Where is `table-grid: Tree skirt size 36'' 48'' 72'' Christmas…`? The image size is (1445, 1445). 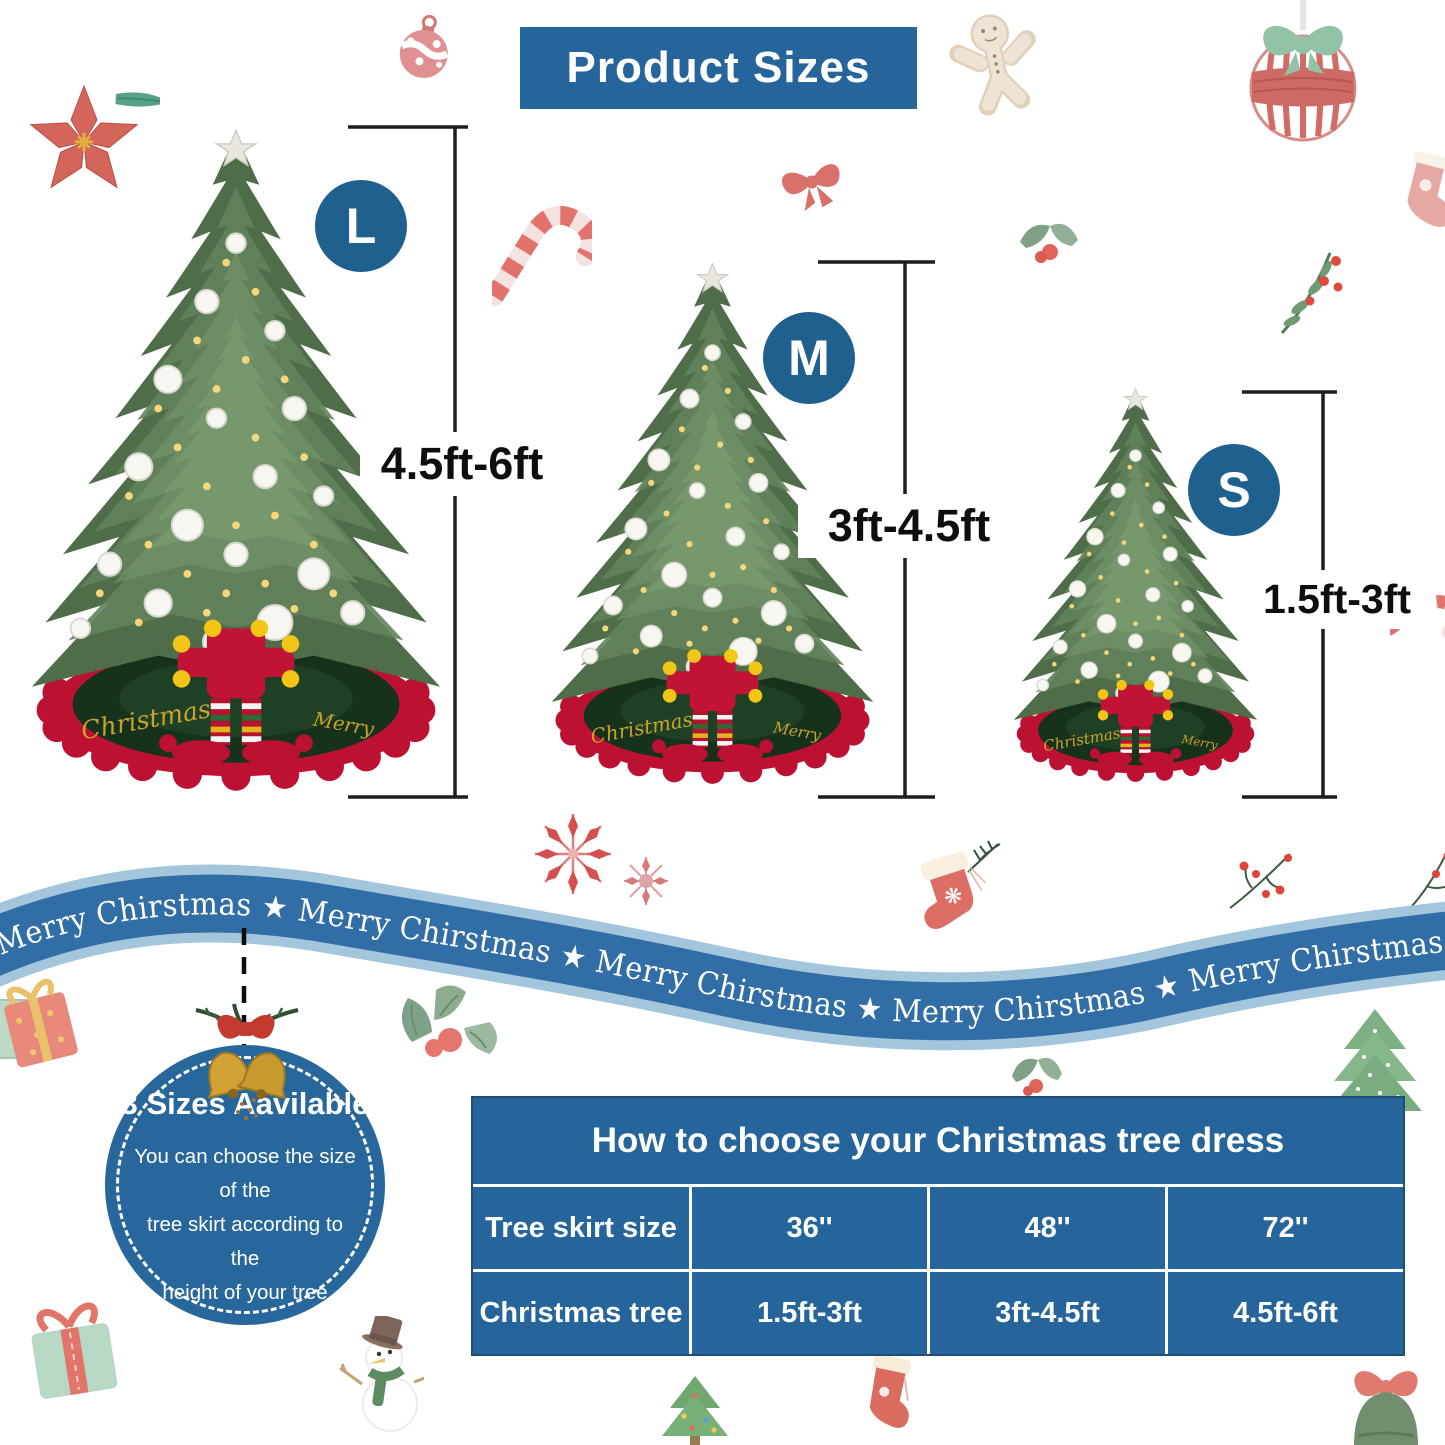
table-grid: Tree skirt size 36'' 48'' 72'' Christmas… is located at coordinates (938, 1270).